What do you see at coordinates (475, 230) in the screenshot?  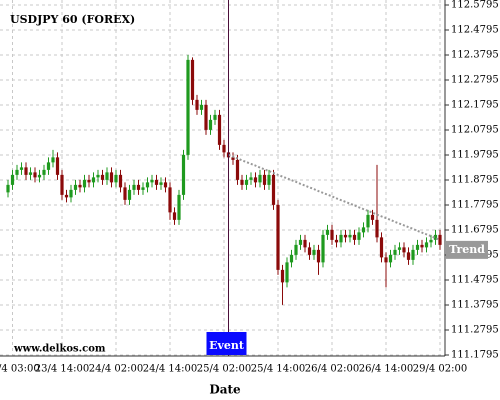 I see `y-tick-label: 111.6795` at bounding box center [475, 230].